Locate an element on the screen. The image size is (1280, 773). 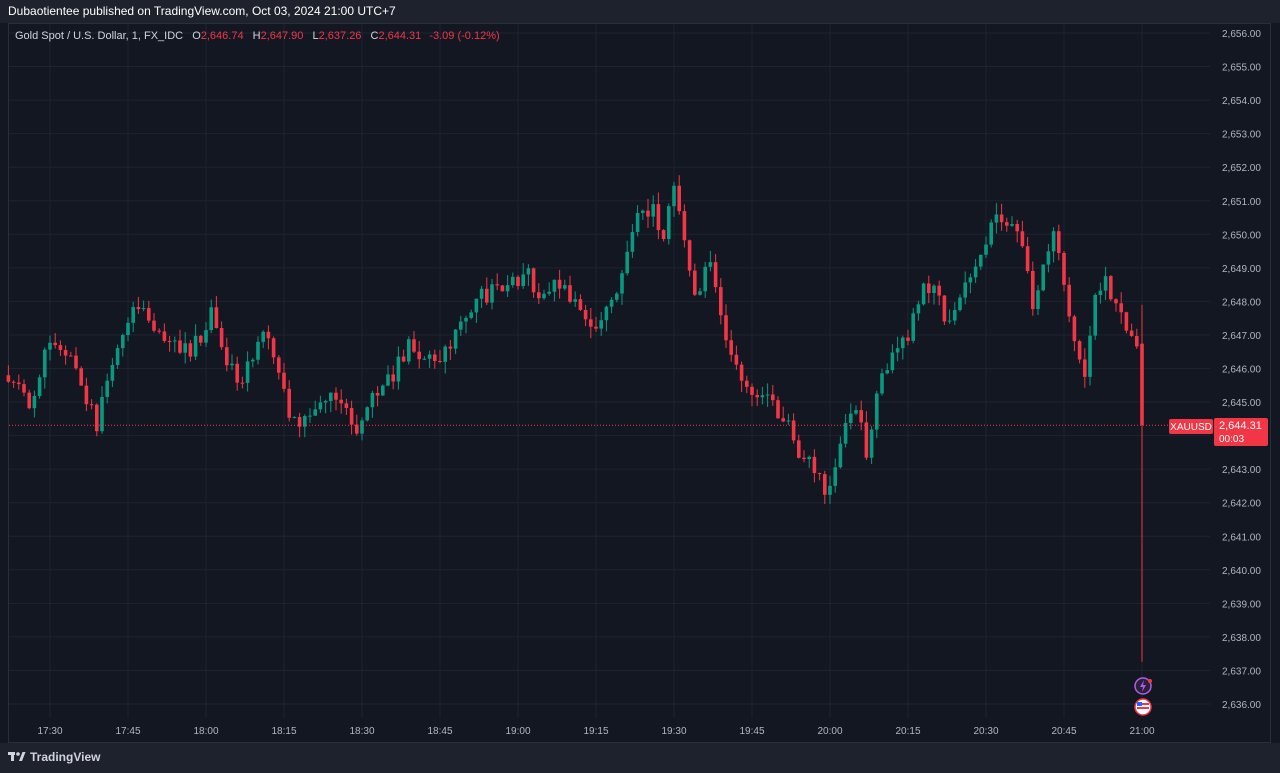
y-tick-label: 2,643.00 is located at coordinates (1241, 470).